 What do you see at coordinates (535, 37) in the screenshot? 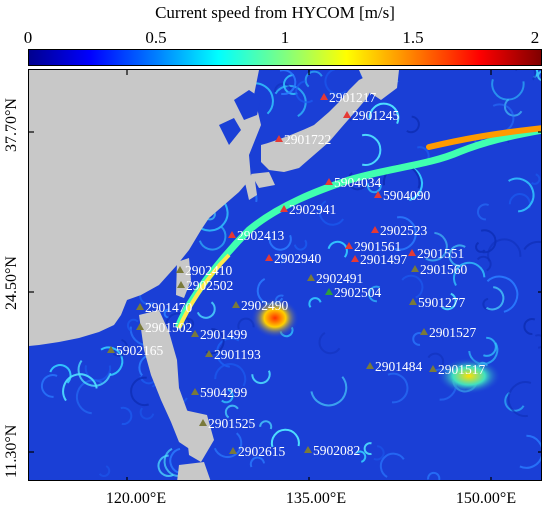
I see `colorbar-tick: 2` at bounding box center [535, 37].